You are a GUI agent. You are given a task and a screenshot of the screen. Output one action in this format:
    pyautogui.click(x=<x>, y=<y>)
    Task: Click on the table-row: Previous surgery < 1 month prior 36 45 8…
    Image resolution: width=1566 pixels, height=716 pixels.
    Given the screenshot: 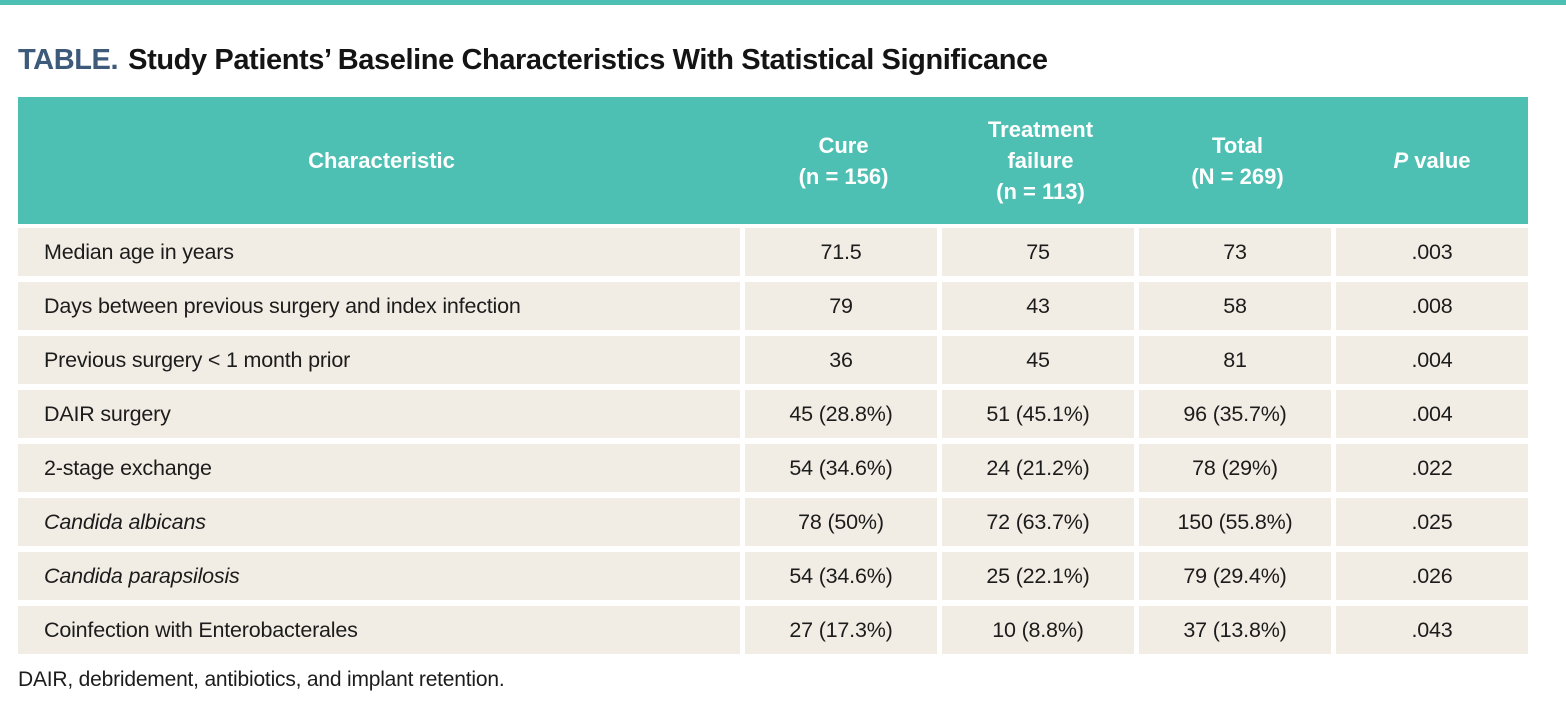 What is the action you would take?
    pyautogui.click(x=773, y=360)
    